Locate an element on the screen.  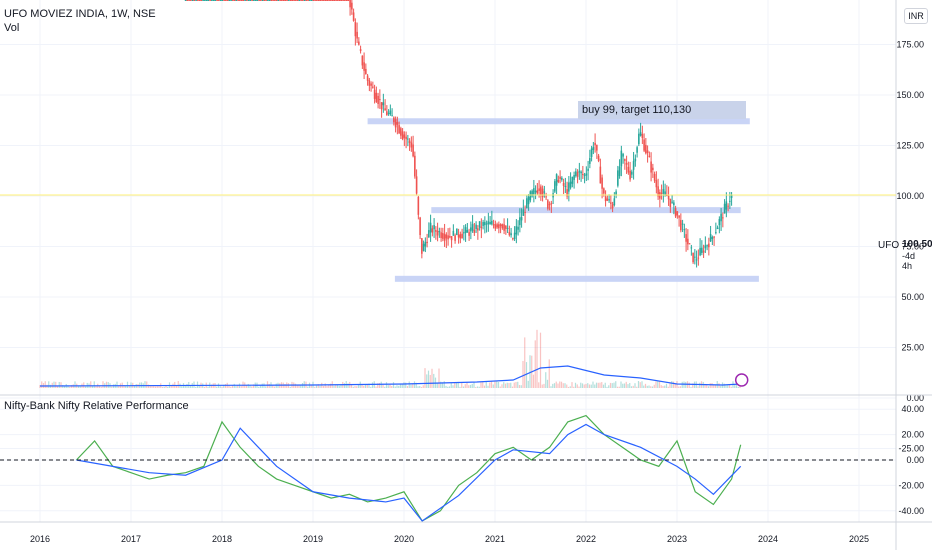
currency-button: INR is located at coordinates (916, 16).